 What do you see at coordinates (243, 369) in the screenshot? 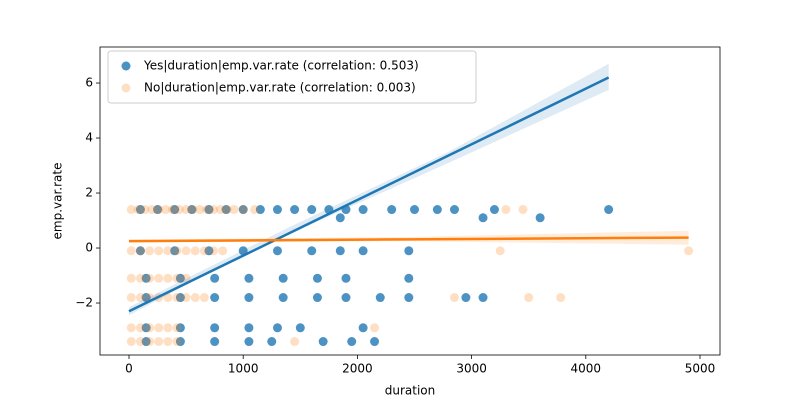
I see `x-tick-label: 1000` at bounding box center [243, 369].